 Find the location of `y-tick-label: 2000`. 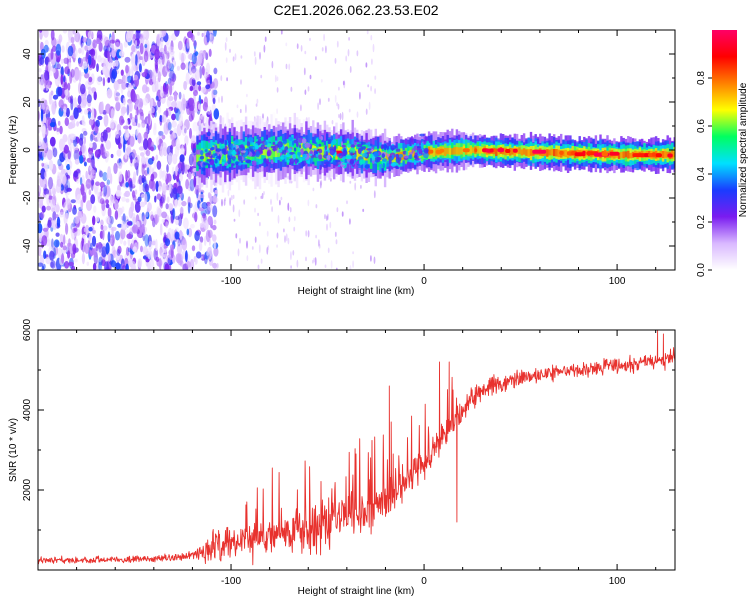

y-tick-label: 2000 is located at coordinates (27, 489).